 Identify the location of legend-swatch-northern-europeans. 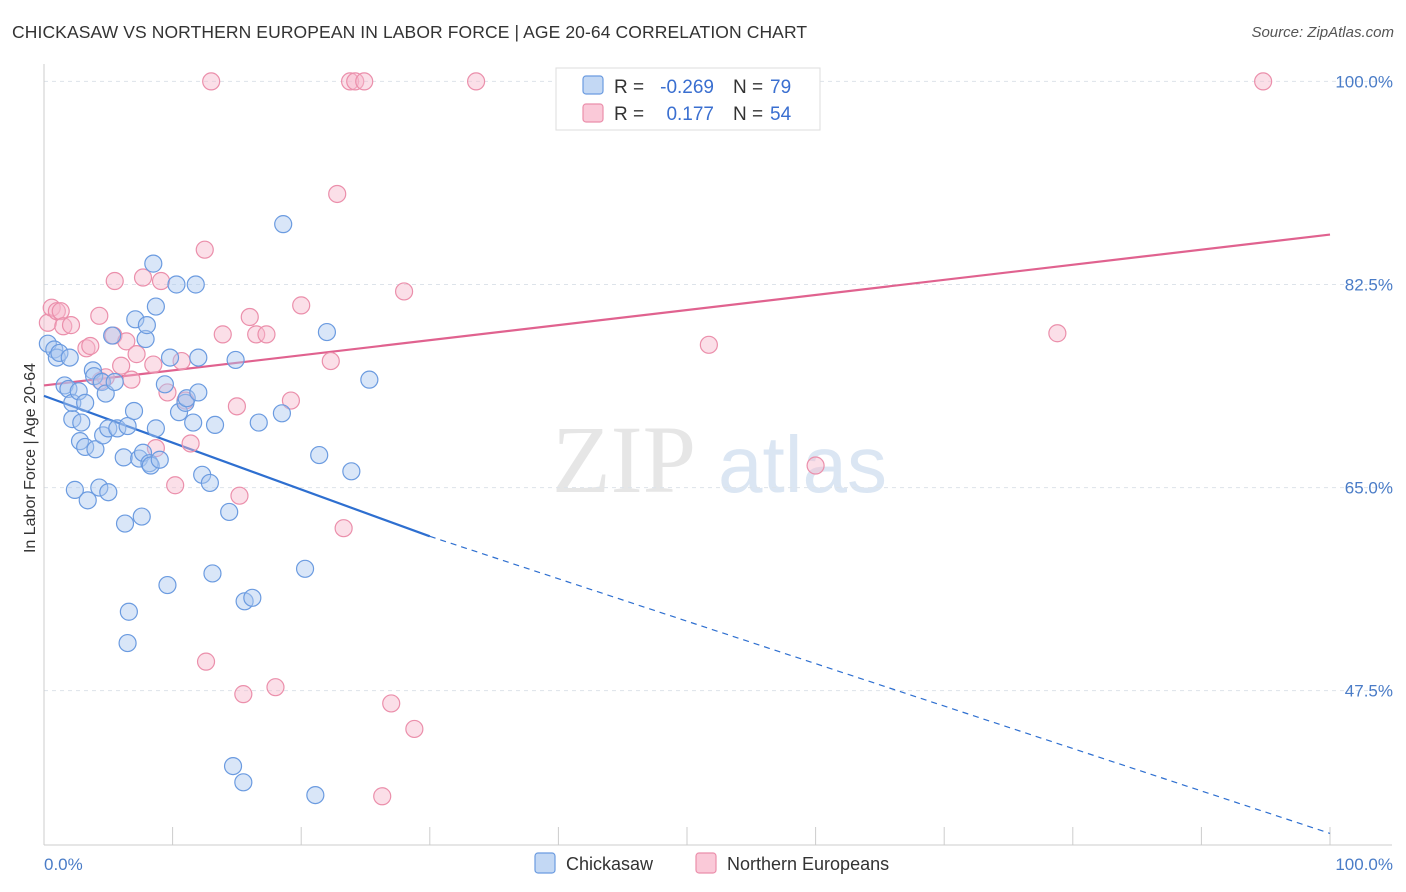
(593, 113).